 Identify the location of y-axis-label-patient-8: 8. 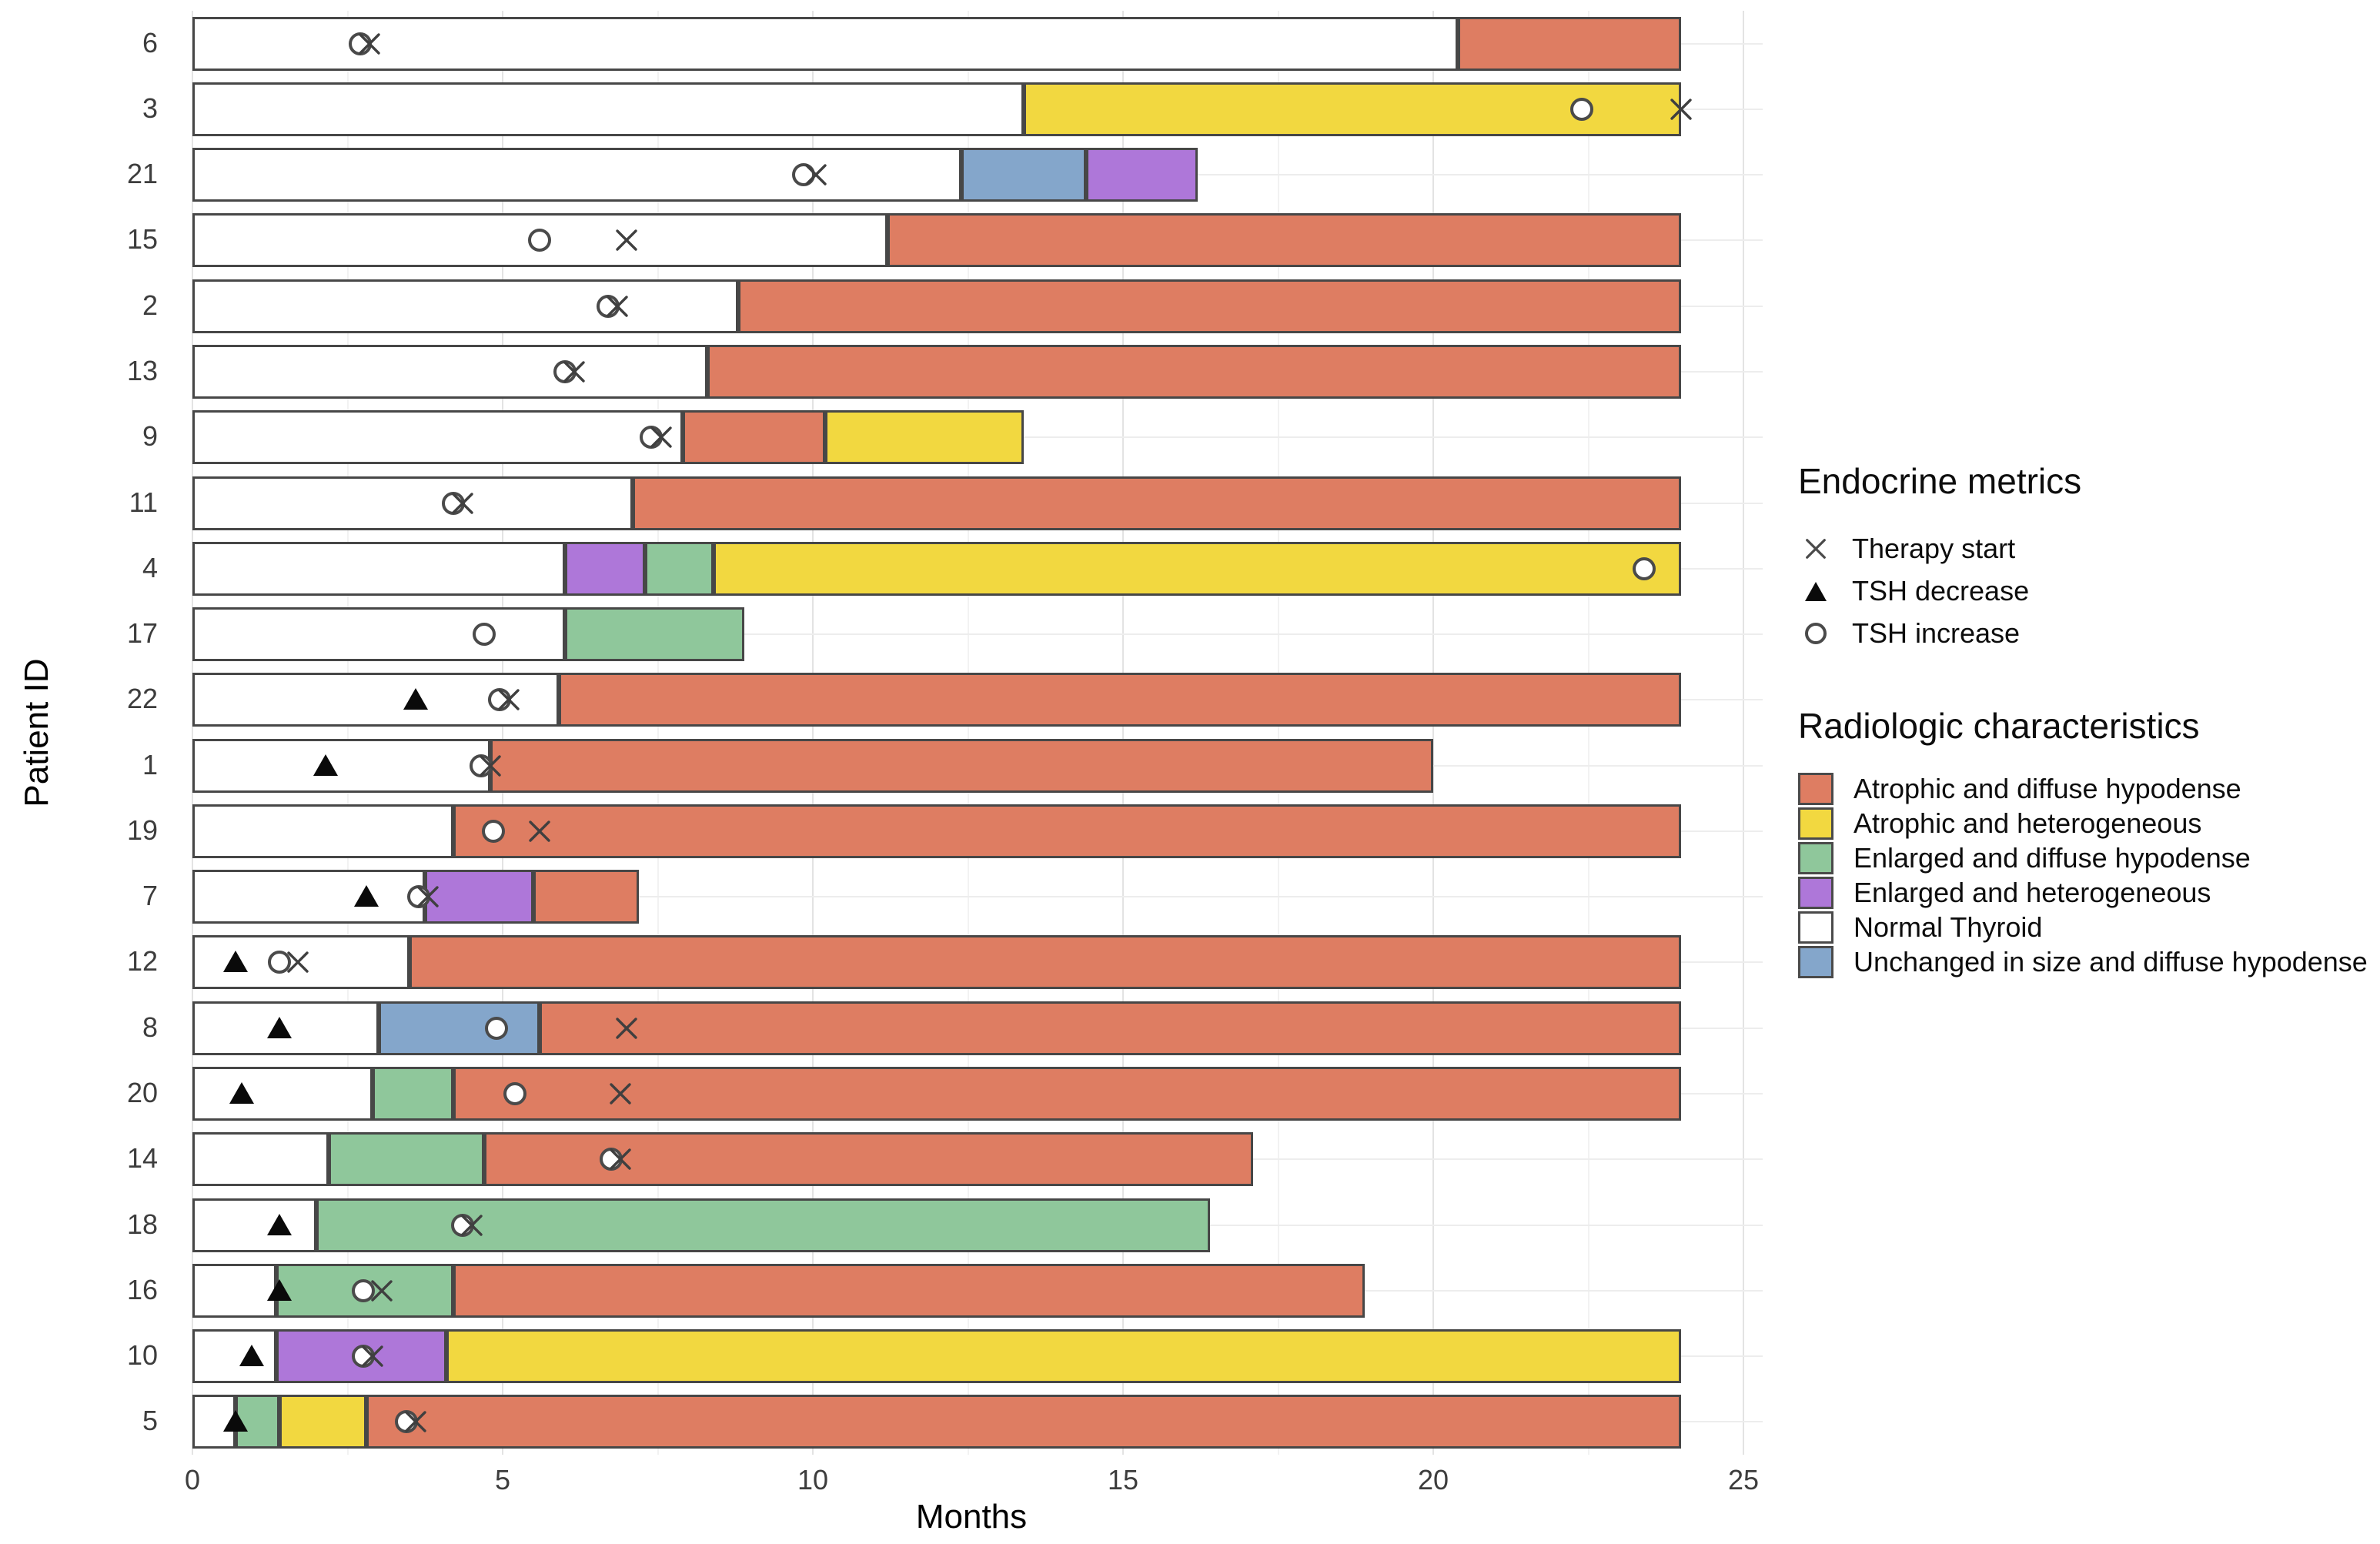
(150, 1027).